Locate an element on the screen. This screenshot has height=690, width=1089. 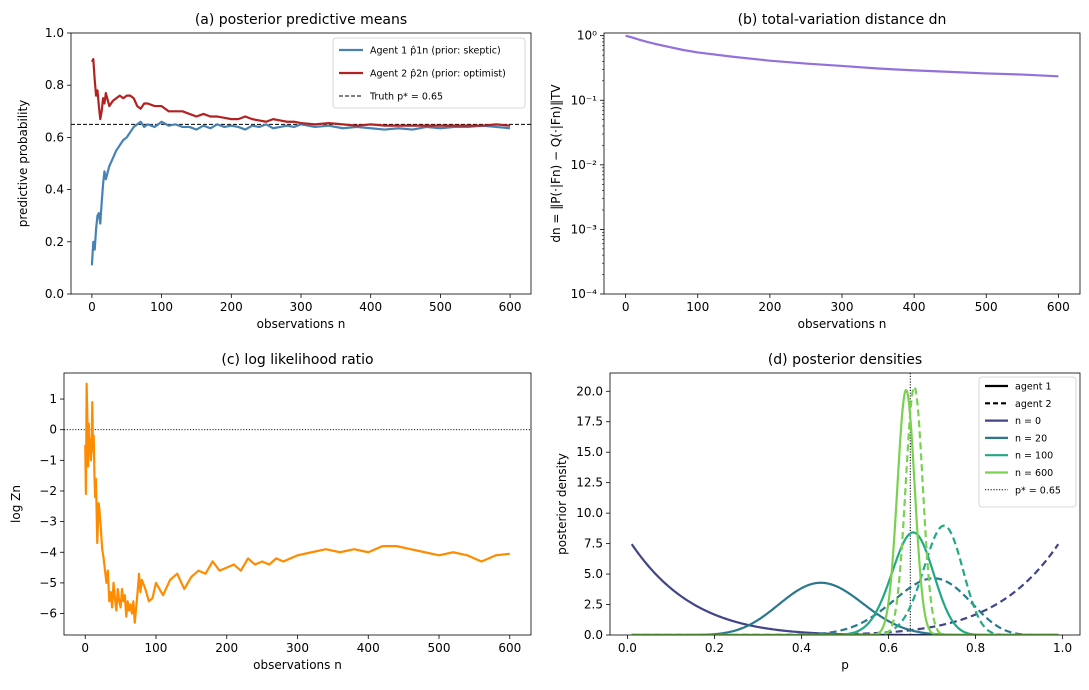
x-tick-label: 0.2 is located at coordinates (714, 648).